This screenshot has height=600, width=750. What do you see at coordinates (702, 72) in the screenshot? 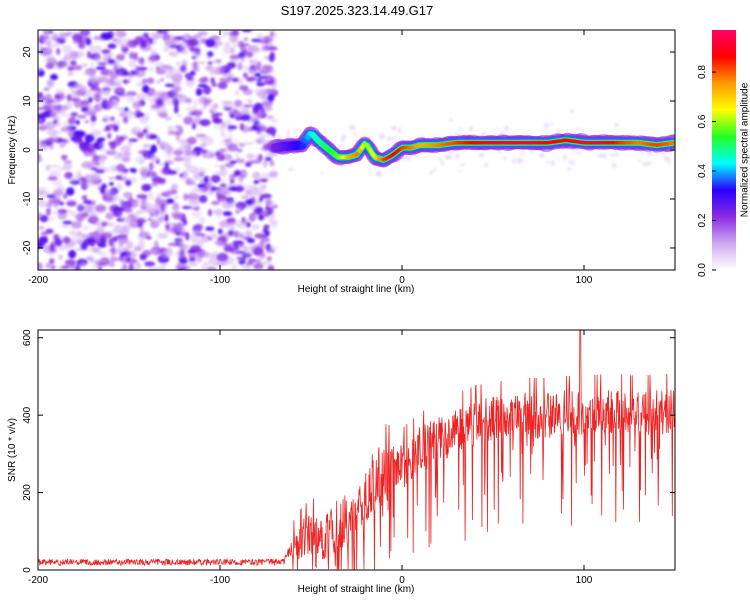
I see `colorbar-tick-label: 0.8` at bounding box center [702, 72].